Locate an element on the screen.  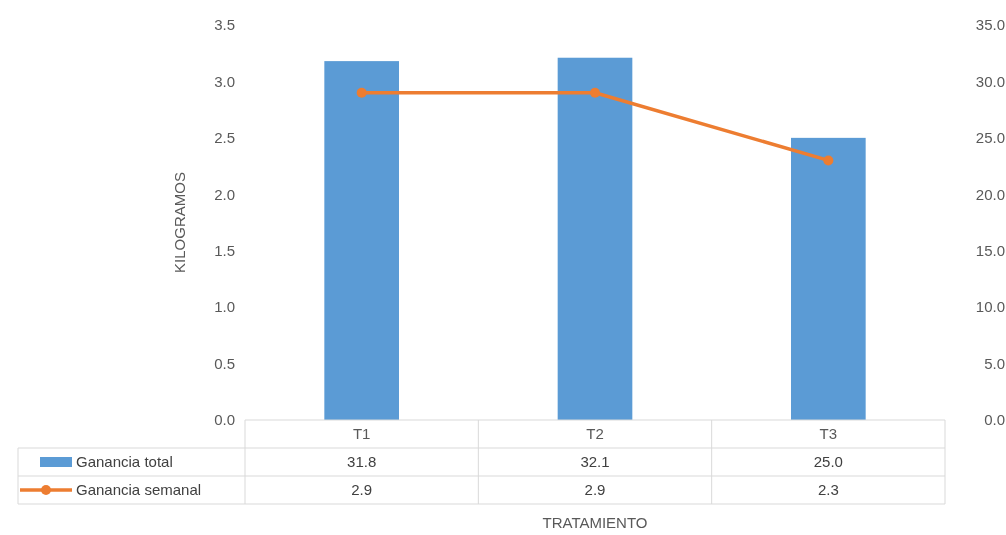
data-label: 32.1 is located at coordinates (595, 462).